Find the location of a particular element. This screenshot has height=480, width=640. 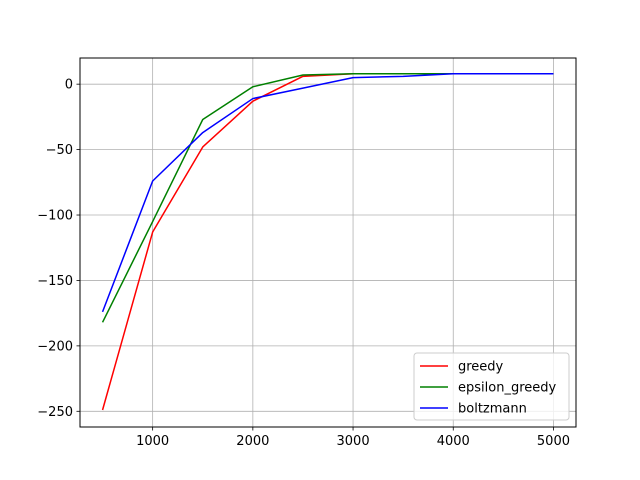

y-tick-label: −150 is located at coordinates (55, 281).